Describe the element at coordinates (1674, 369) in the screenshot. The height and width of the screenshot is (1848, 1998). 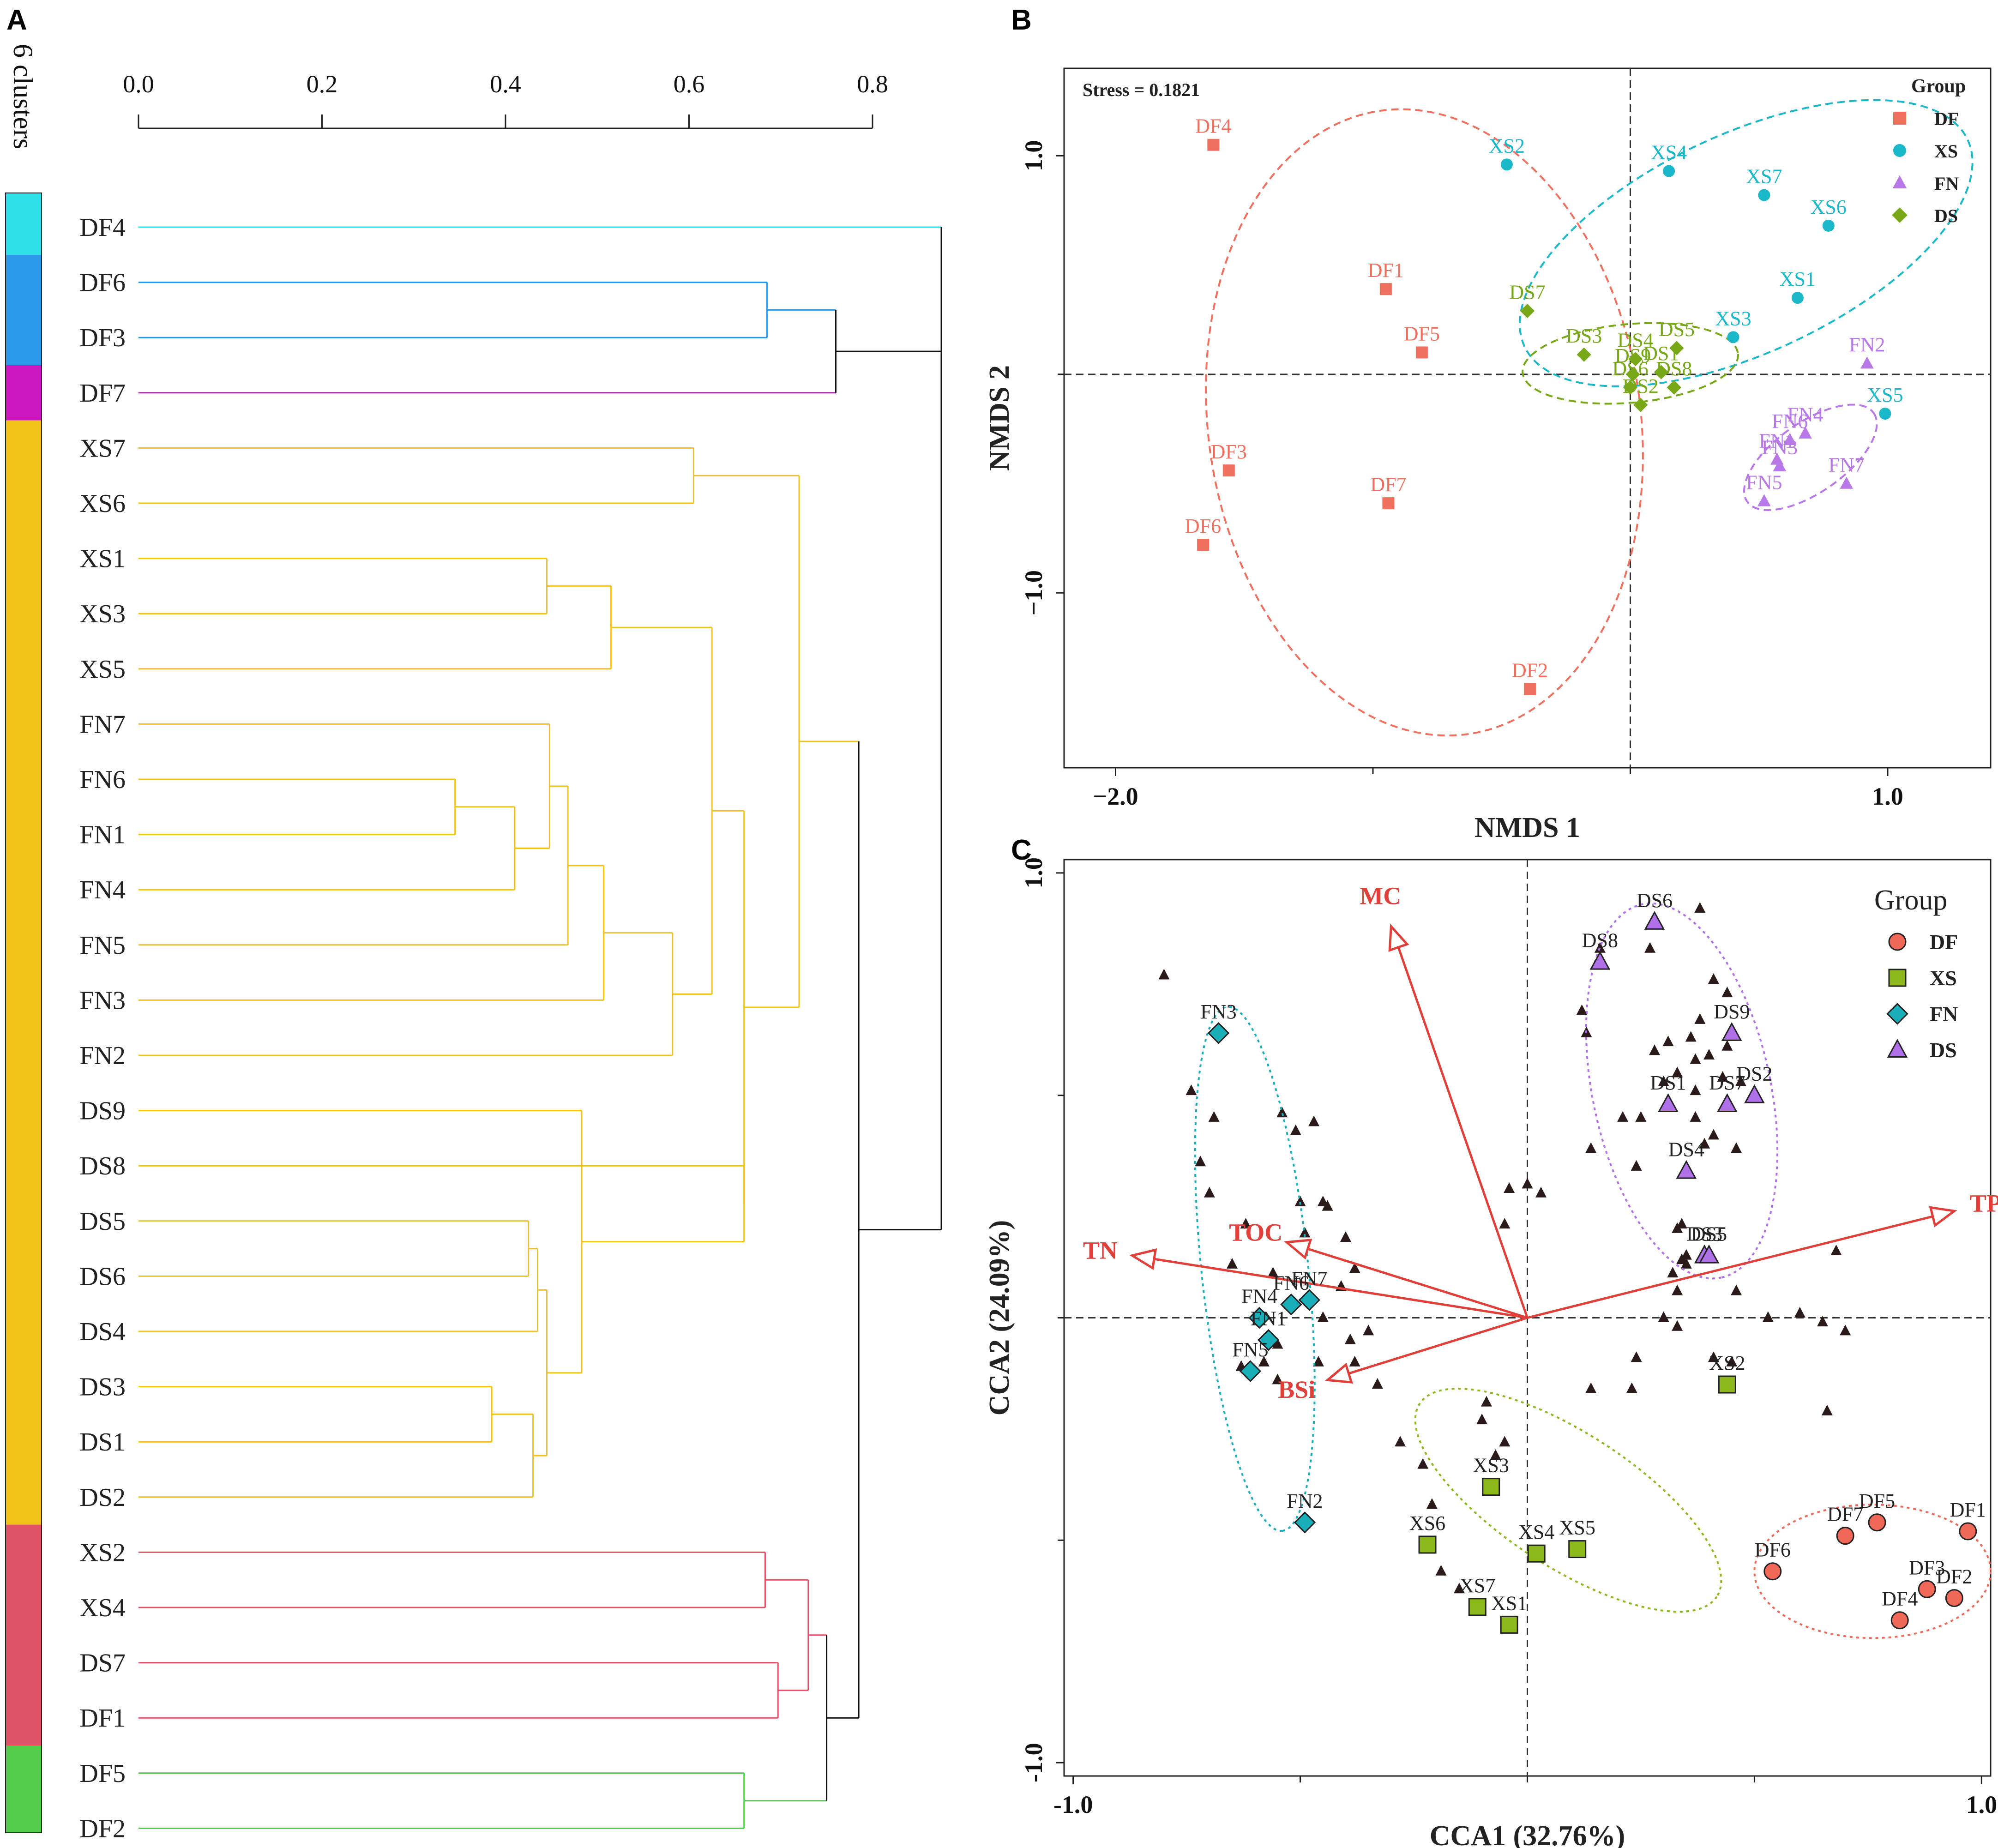
I see `nmds-point-label: DS8` at that location.